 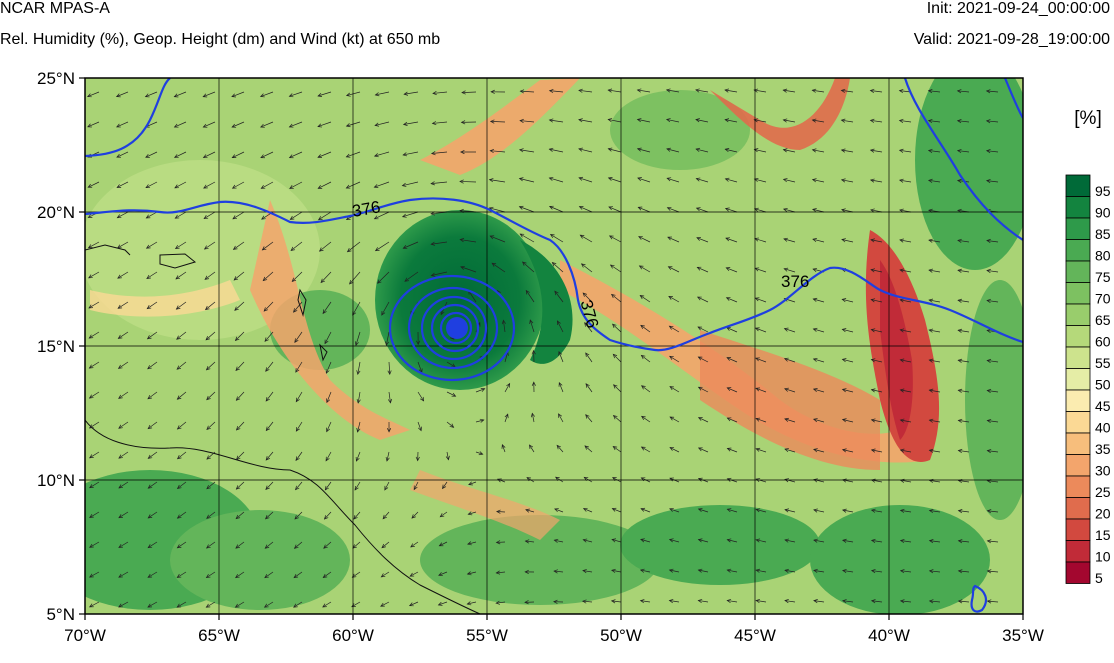 I want to click on lat-tick-label: 20°N, so click(x=56, y=212).